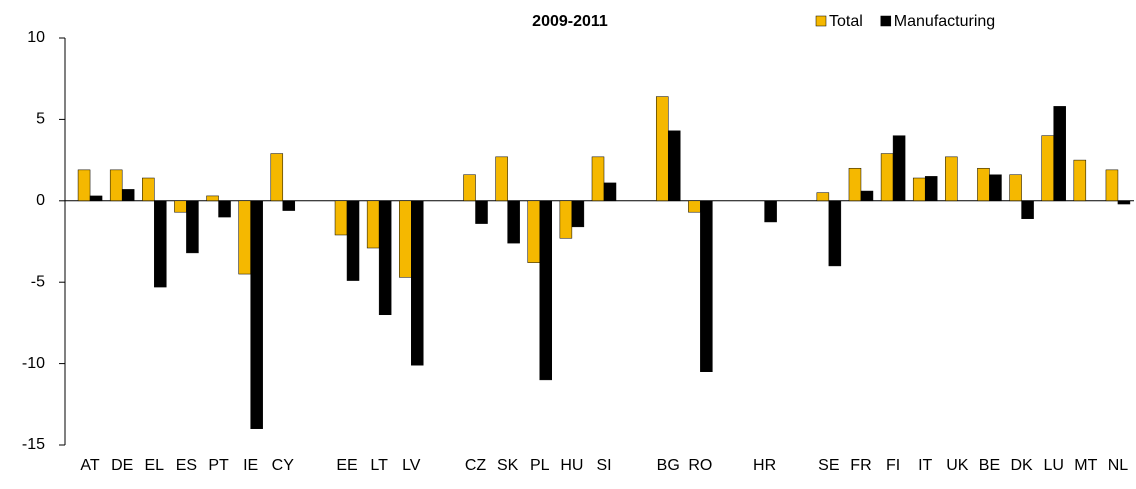 This screenshot has width=1136, height=489. What do you see at coordinates (155, 465) in the screenshot?
I see `x-tick-label: EL` at bounding box center [155, 465].